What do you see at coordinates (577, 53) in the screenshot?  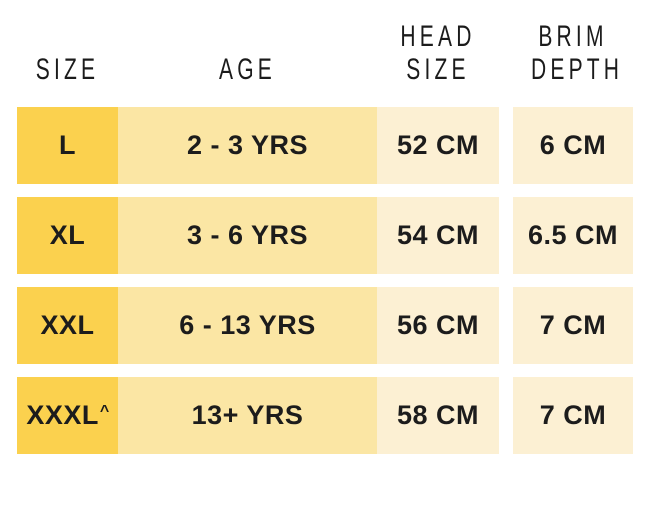 I see `header-brim-depth: BRIM DEPTH` at bounding box center [577, 53].